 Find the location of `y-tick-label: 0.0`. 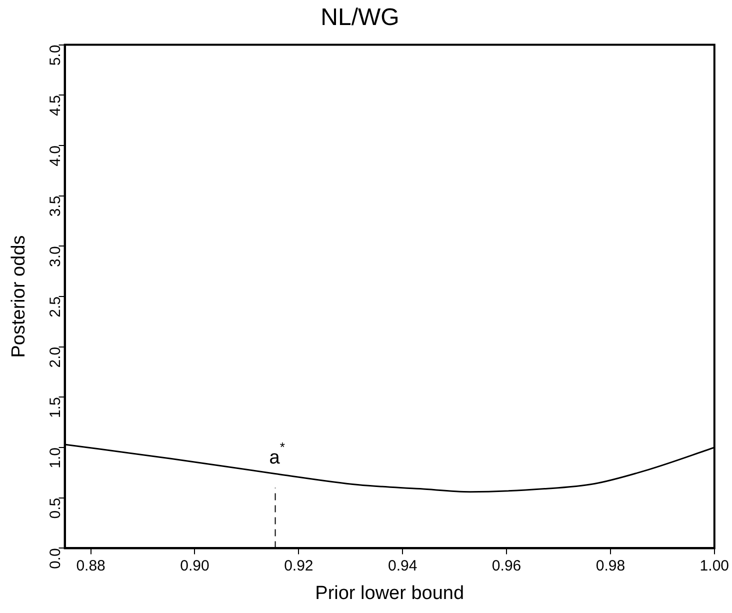

y-tick-label: 0.0 is located at coordinates (55, 559).